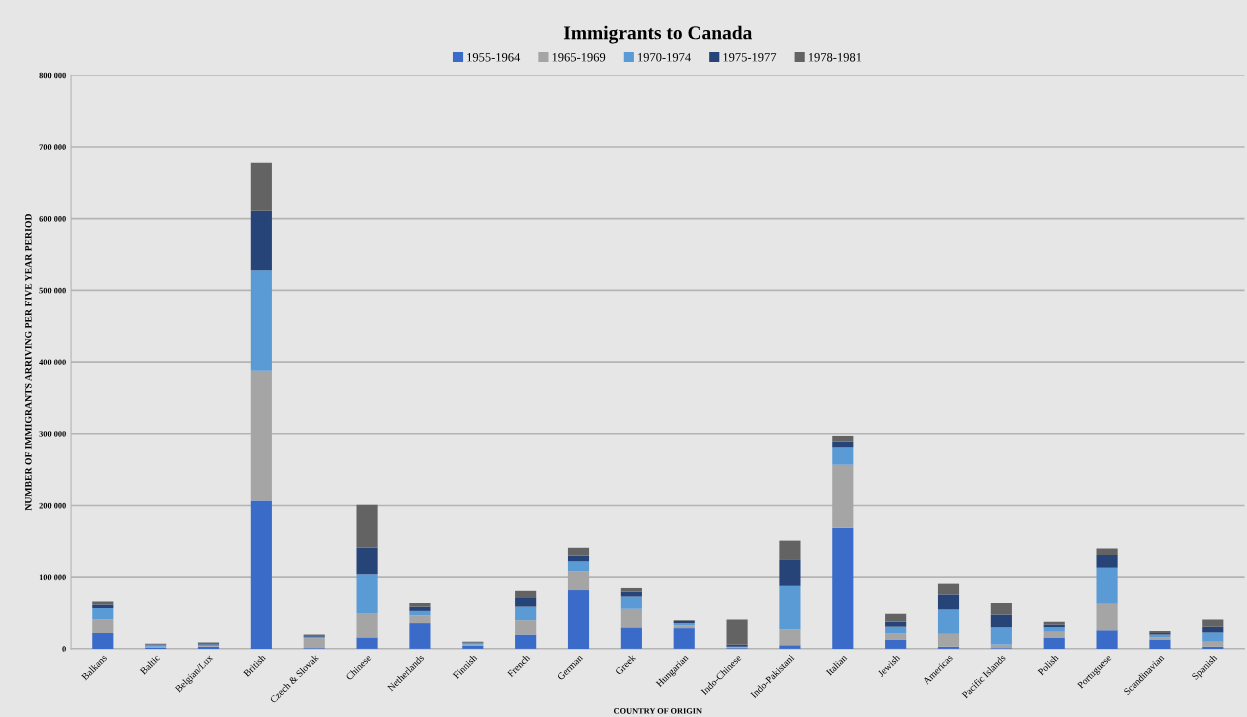 The image size is (1247, 717). I want to click on y-tick-label: 700 000, so click(52, 147).